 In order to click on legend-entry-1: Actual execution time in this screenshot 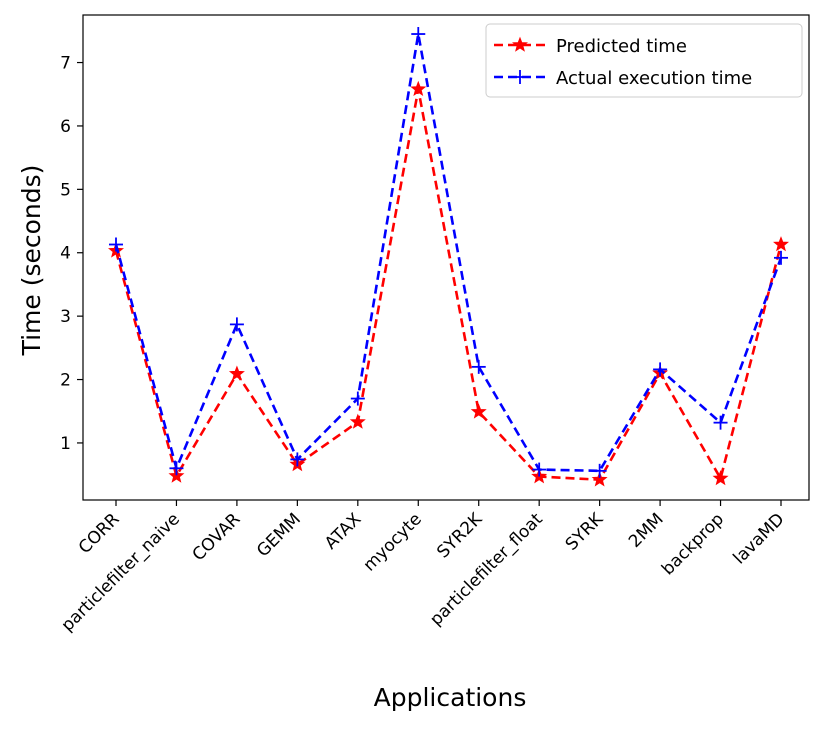, I will do `click(623, 78)`.